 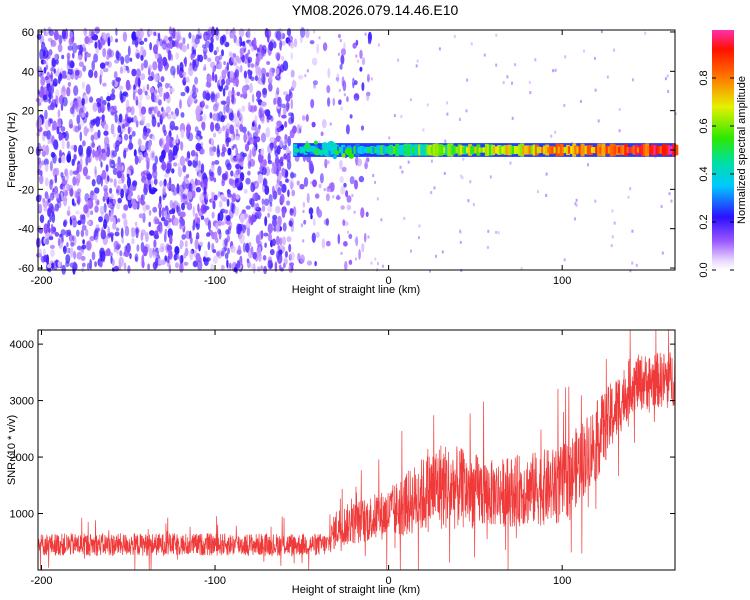 I want to click on x-tick-label: 0, so click(x=389, y=281).